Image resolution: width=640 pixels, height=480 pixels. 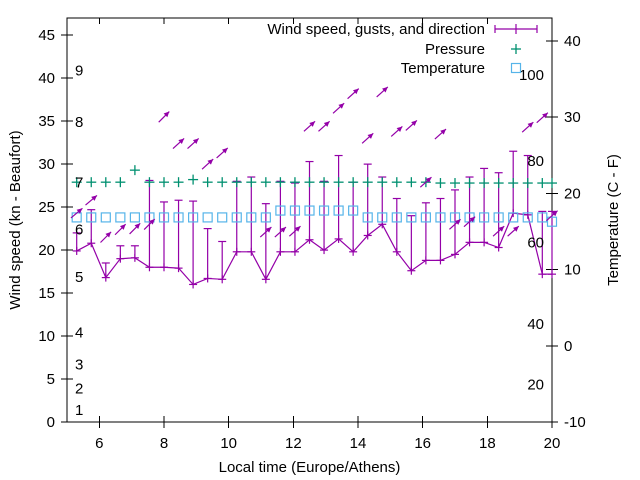 I want to click on legend-label-temperature: Temperature, so click(x=443, y=68).